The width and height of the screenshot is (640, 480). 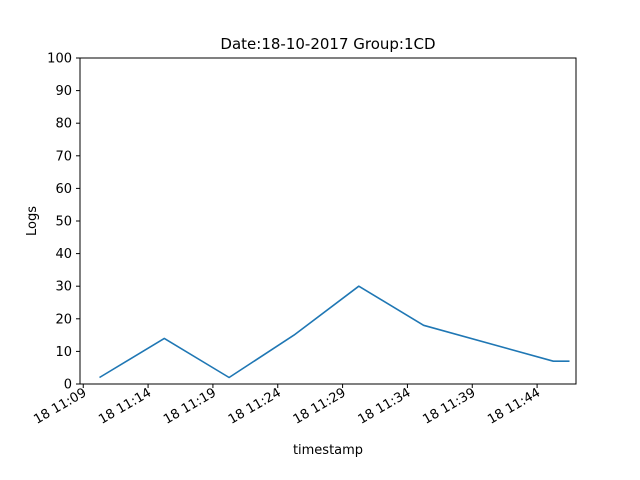 I want to click on y-tick-label: 50, so click(x=63, y=222).